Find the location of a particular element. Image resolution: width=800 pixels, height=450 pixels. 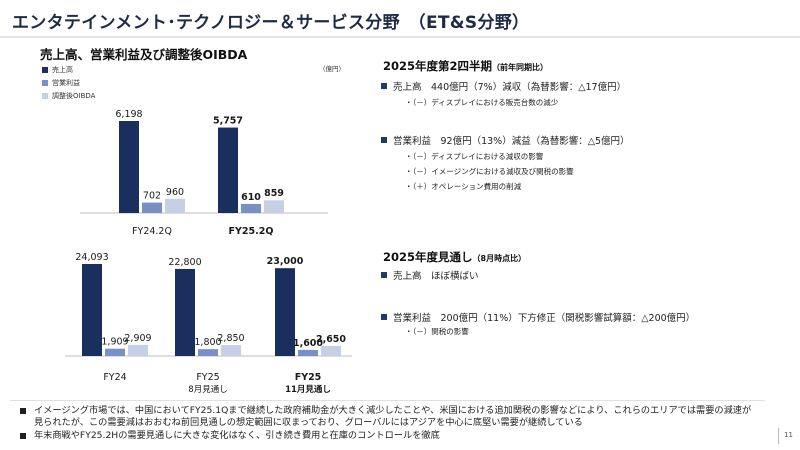

forecast-op-bullet: 営業利益 200億円（11%）下方修正（関税影響試算額：△200億円） is located at coordinates (538, 317).